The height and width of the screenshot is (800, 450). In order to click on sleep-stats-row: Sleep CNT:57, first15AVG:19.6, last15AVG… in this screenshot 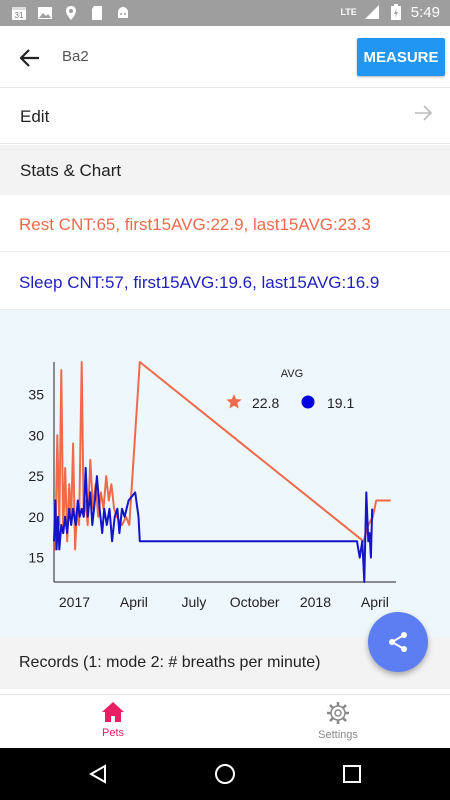, I will do `click(225, 282)`.